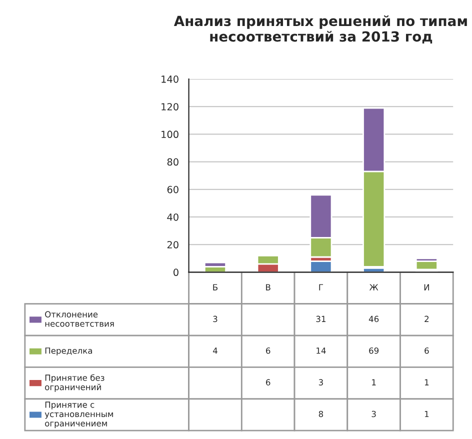 Image resolution: width=472 pixels, height=439 pixels. I want to click on data-label: 14, so click(321, 351).